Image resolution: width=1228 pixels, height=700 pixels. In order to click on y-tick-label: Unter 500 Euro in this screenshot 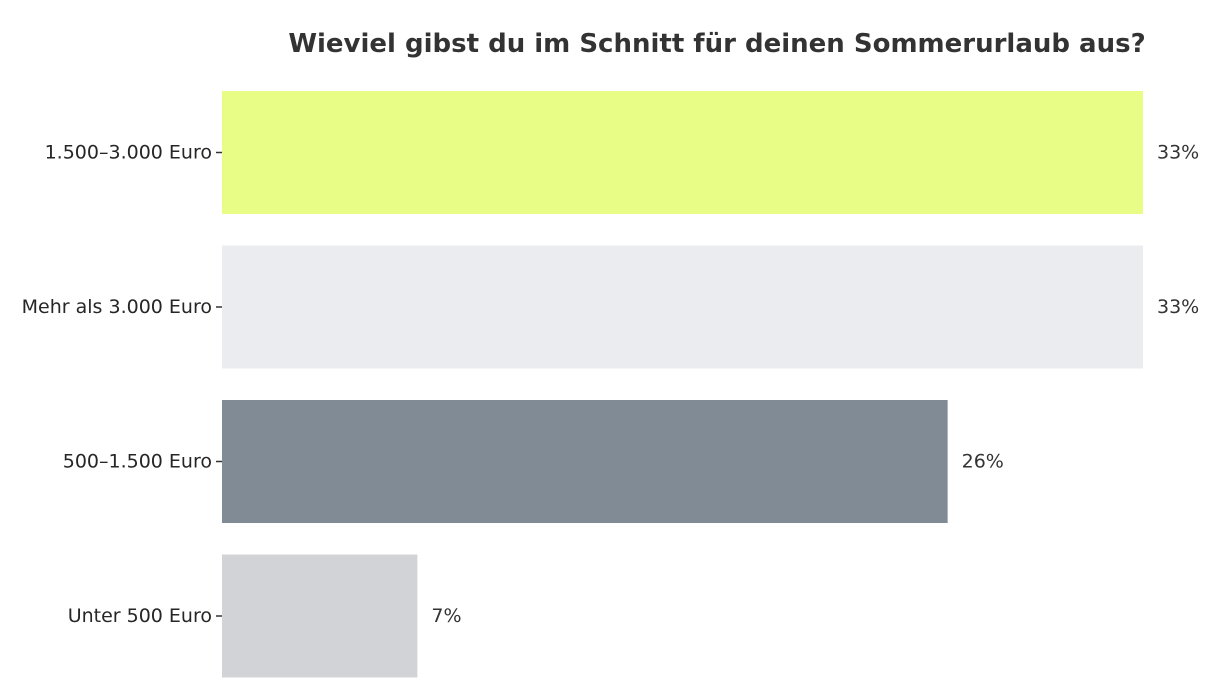, I will do `click(140, 616)`.